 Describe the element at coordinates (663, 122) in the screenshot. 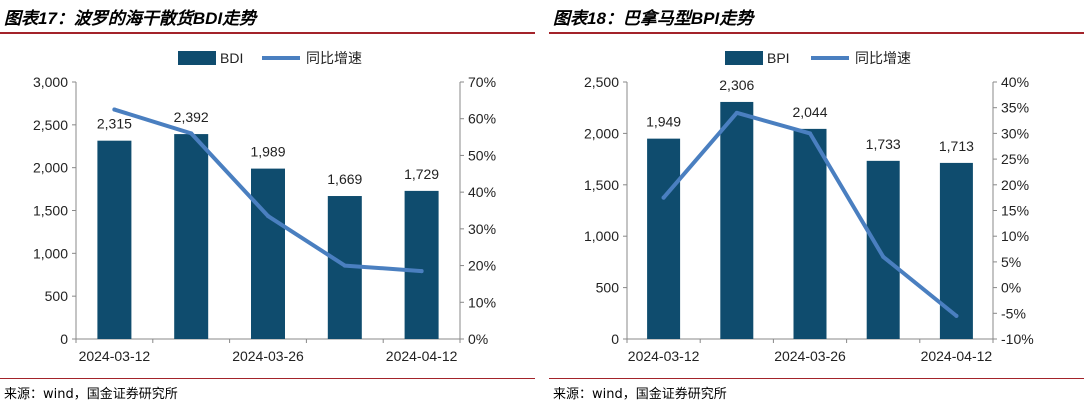

I see `bar-data-label: 1,949` at that location.